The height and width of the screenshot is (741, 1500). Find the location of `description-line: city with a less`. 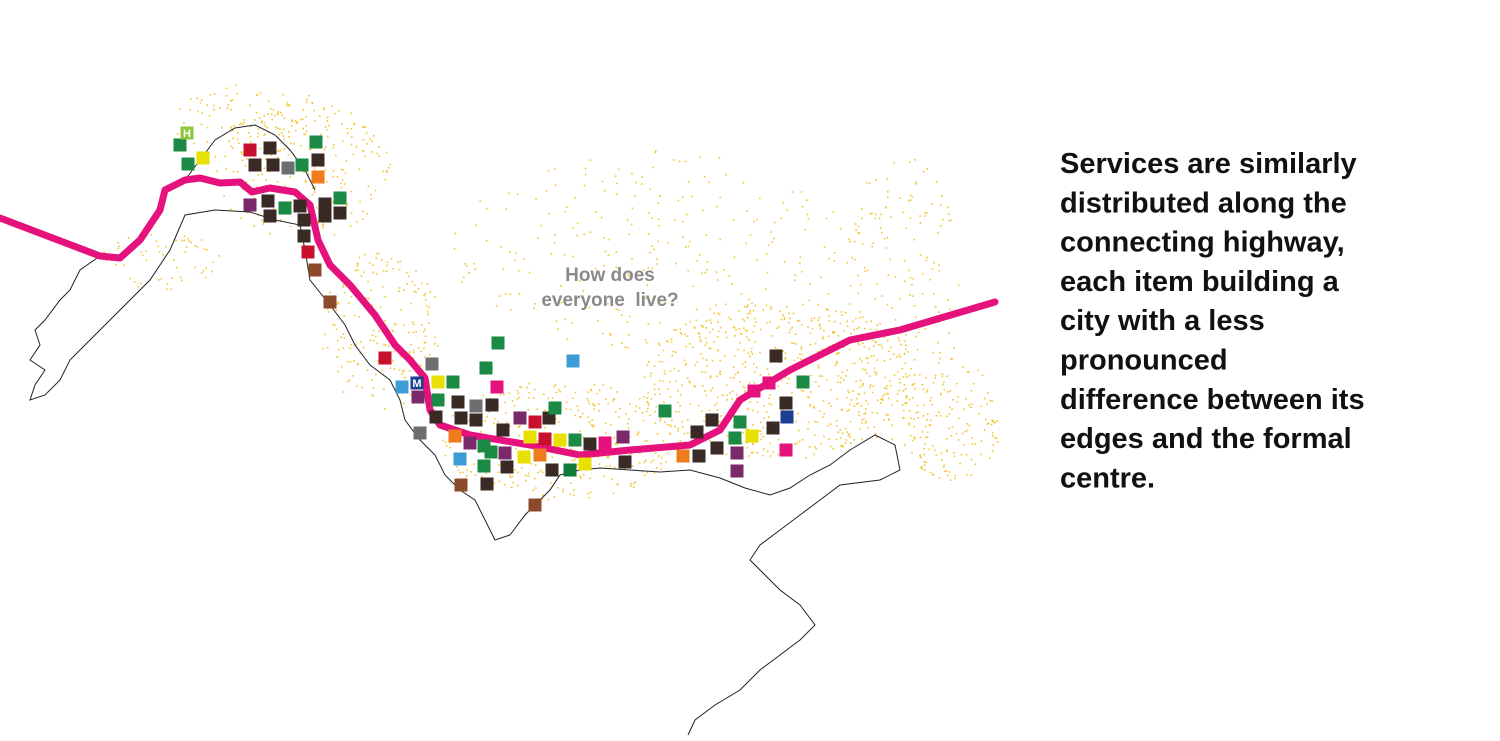

description-line: city with a less is located at coordinates (1162, 321).